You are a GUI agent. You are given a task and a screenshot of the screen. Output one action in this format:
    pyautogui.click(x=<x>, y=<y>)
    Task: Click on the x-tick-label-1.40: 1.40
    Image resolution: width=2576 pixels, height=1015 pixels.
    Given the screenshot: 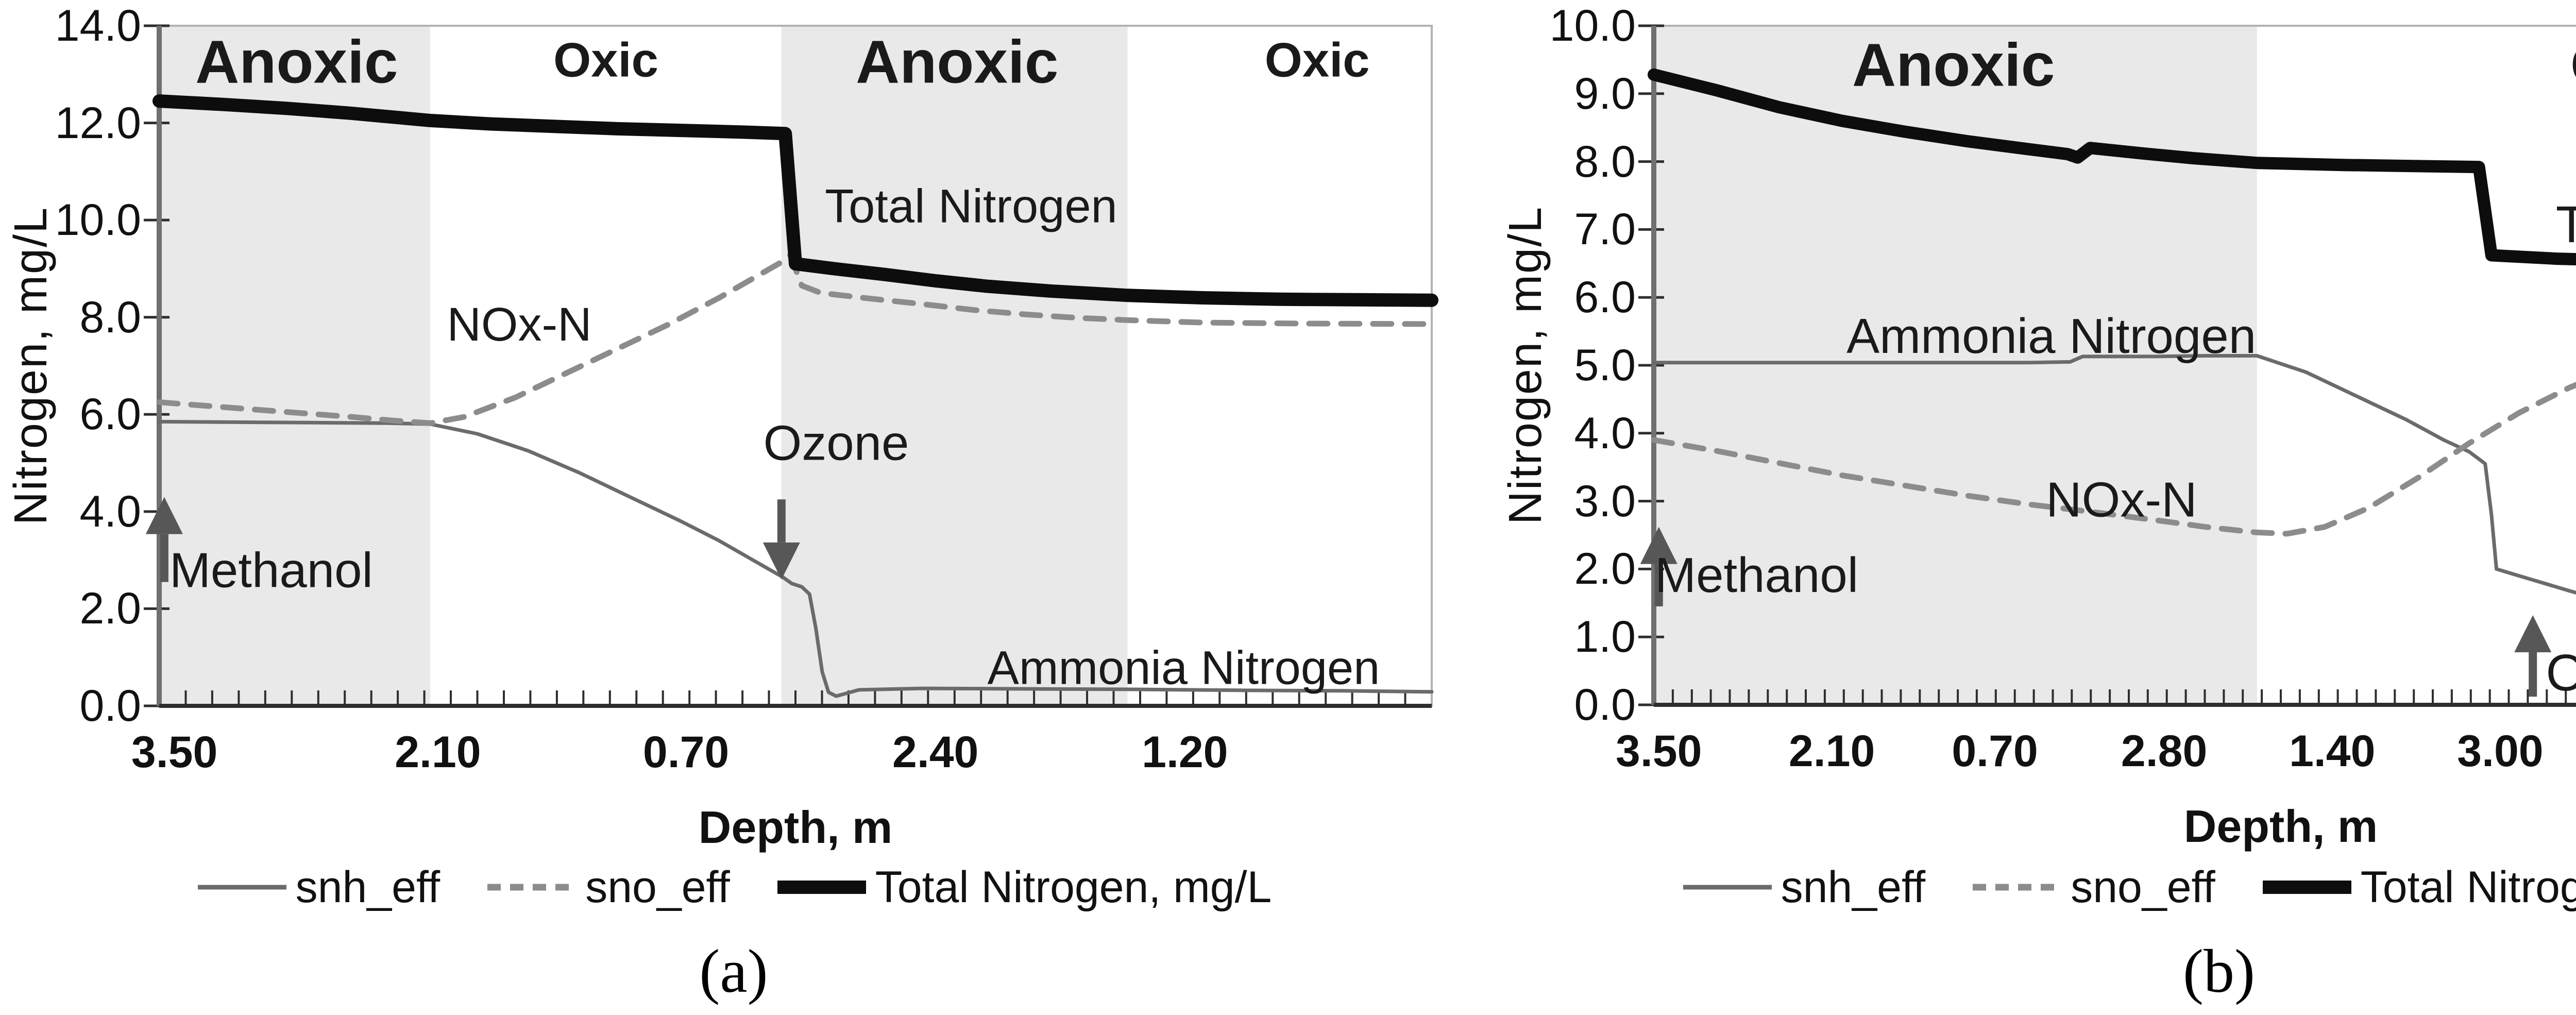 What is the action you would take?
    pyautogui.click(x=2332, y=751)
    